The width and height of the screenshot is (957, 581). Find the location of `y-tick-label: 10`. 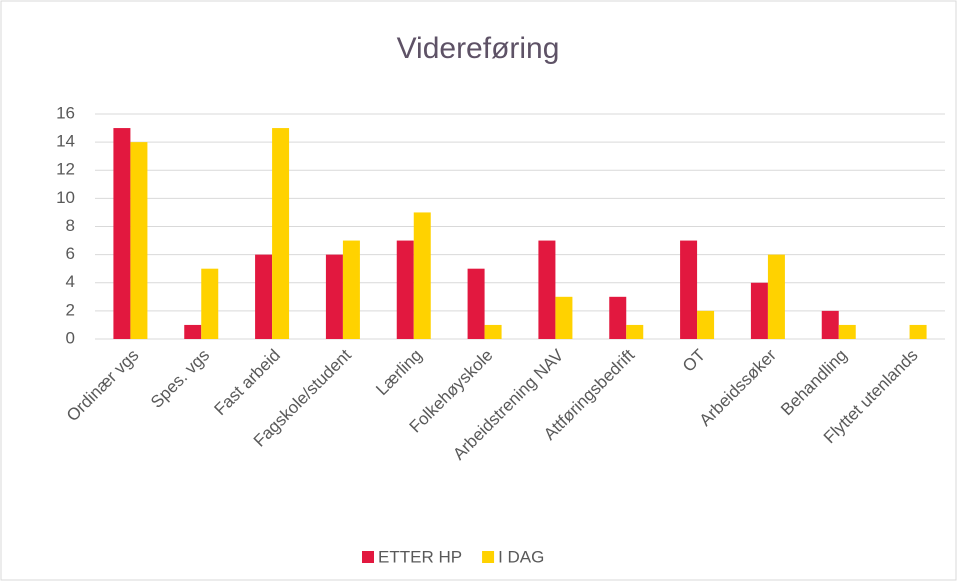

y-tick-label: 10 is located at coordinates (65, 197).